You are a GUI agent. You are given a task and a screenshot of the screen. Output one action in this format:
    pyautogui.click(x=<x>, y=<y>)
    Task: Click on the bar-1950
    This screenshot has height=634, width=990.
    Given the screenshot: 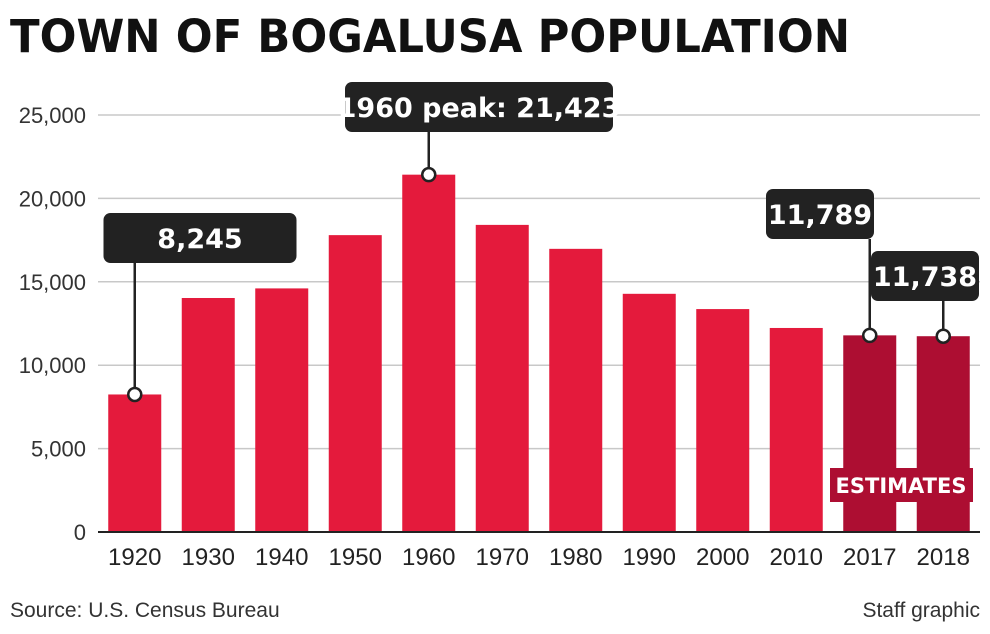 What is the action you would take?
    pyautogui.click(x=355, y=383)
    